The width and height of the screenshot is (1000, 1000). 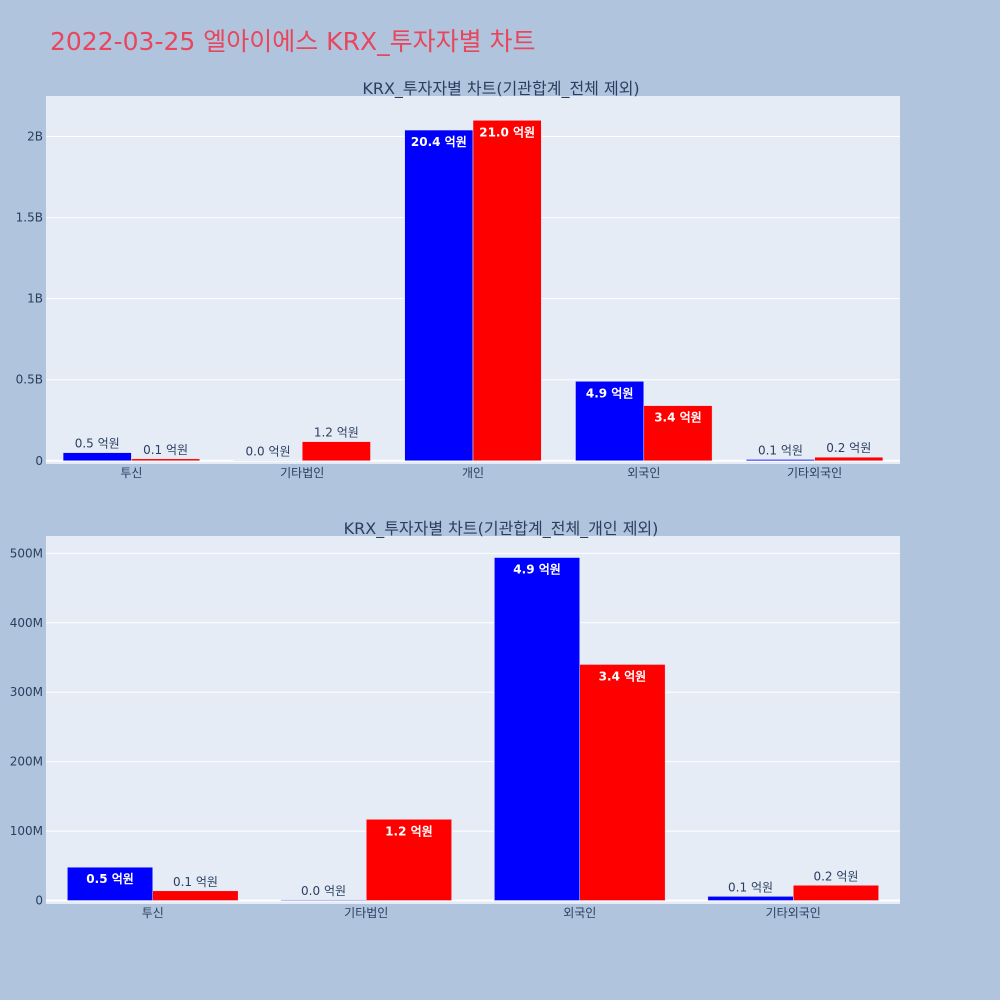 I want to click on y-tick-label: 1B, so click(x=35, y=299).